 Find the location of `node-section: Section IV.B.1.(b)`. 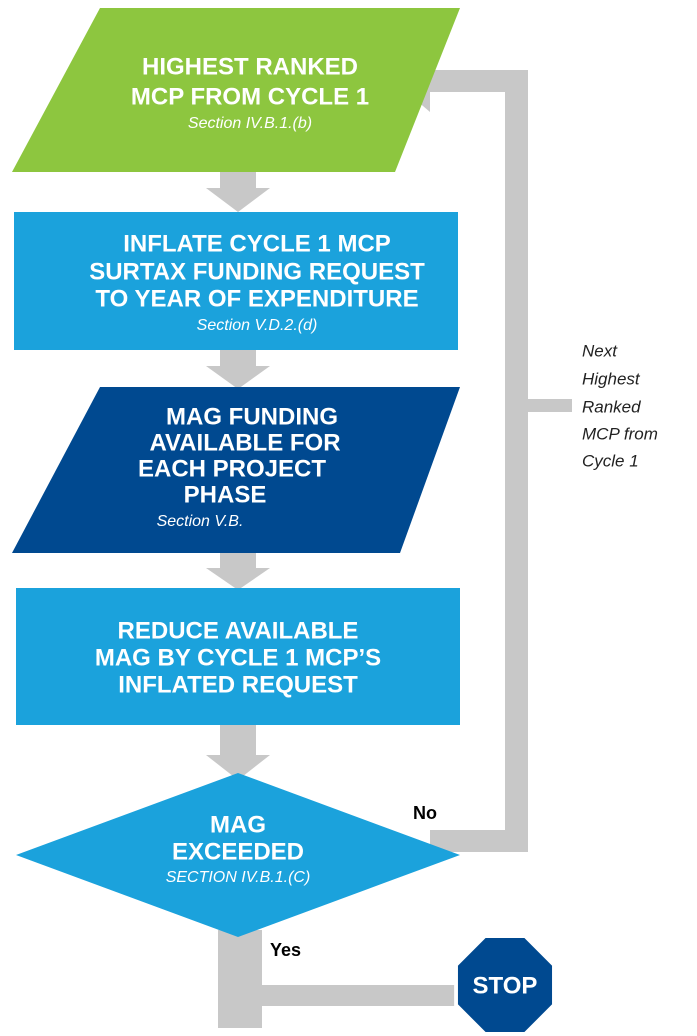

node-section: Section IV.B.1.(b) is located at coordinates (250, 123).